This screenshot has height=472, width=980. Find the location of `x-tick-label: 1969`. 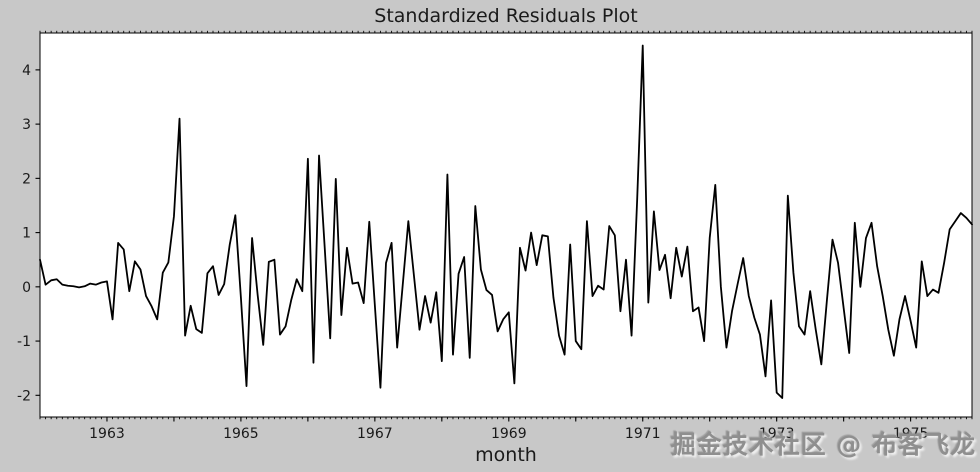

x-tick-label: 1969 is located at coordinates (509, 434).